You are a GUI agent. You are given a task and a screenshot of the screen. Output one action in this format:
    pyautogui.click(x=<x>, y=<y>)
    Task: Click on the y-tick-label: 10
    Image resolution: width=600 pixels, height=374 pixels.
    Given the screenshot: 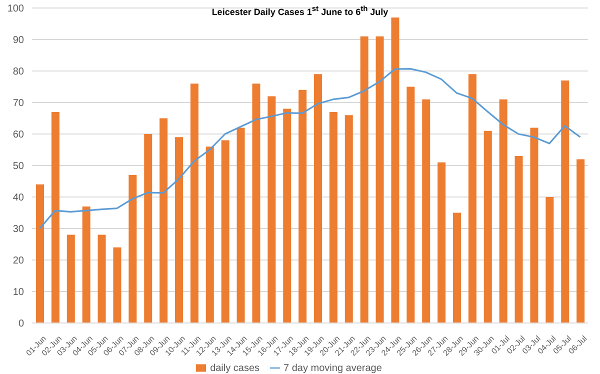 What is the action you would take?
    pyautogui.click(x=18, y=292)
    